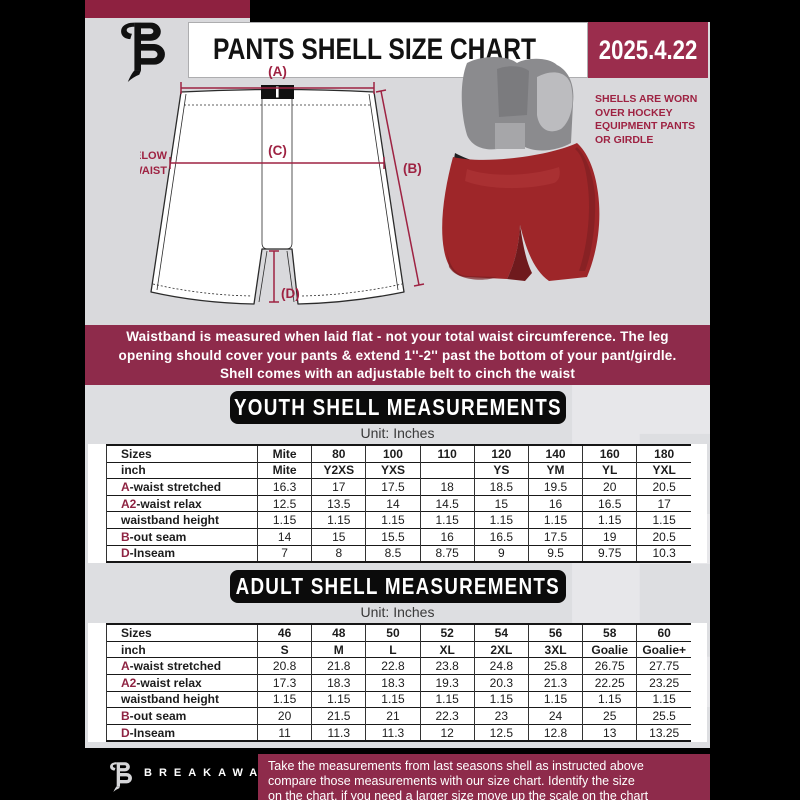 Image resolution: width=800 pixels, height=800 pixels. Describe the element at coordinates (393, 554) in the screenshot. I see `size-cell: 8.5` at that location.